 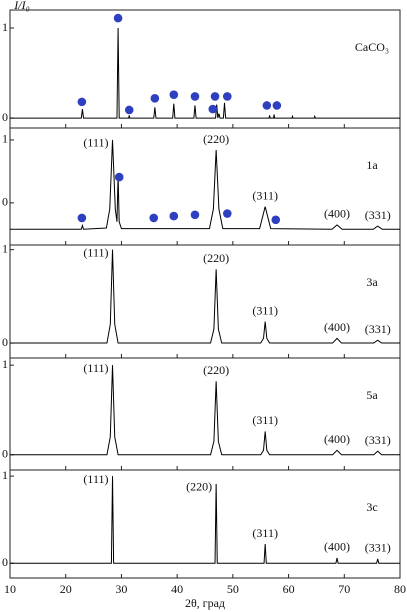 I want to click on x-tick-label: 40, so click(x=177, y=589).